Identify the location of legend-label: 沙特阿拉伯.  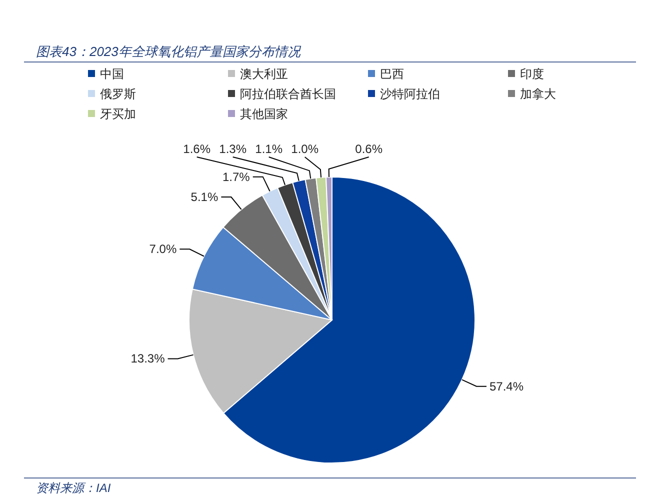
(410, 94).